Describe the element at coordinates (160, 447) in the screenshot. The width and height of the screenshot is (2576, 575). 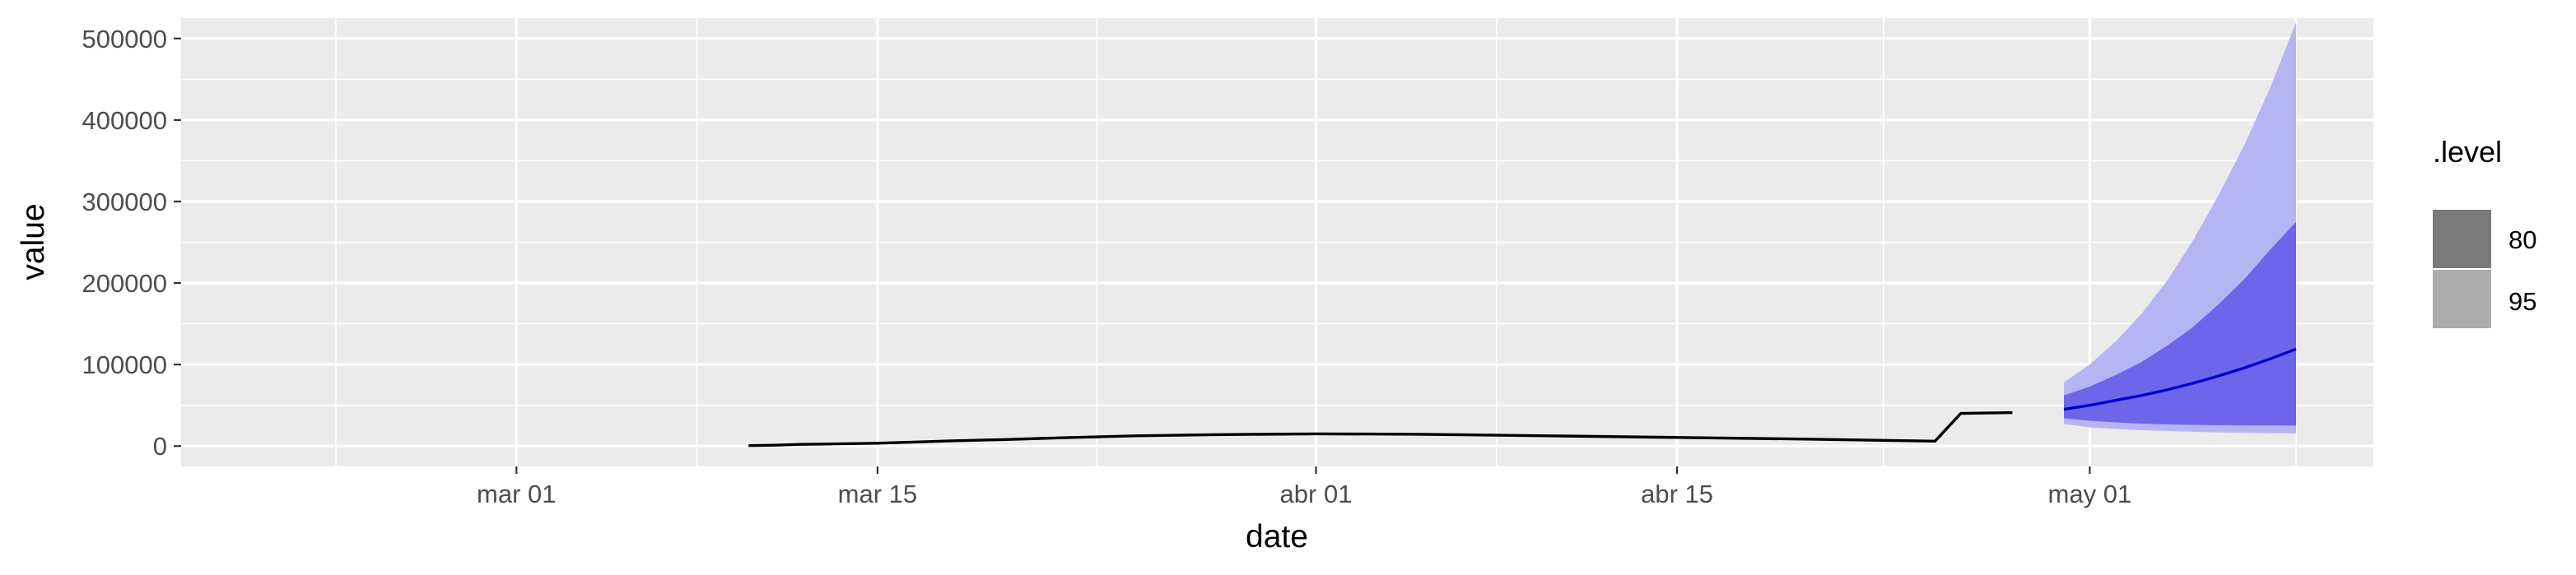
I see `y-tick-label: 0` at that location.